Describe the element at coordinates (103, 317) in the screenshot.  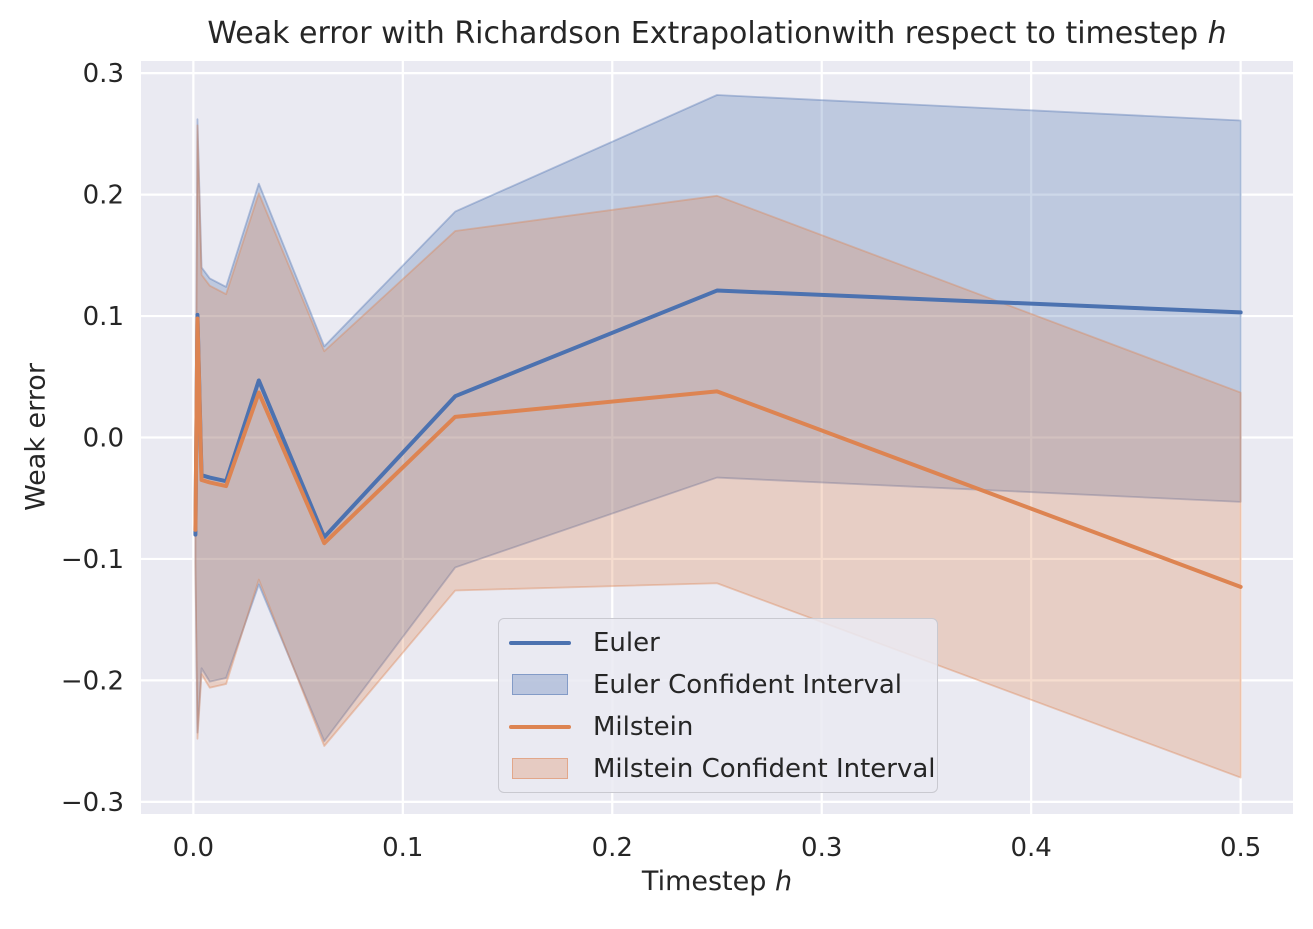
I see `y-tick-label: 0.1` at that location.